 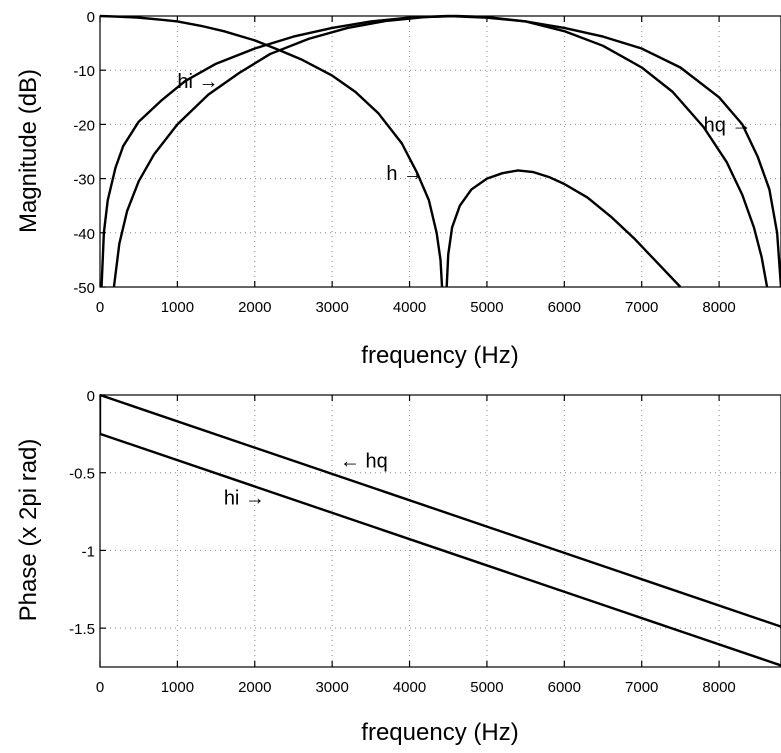 What do you see at coordinates (331, 307) in the screenshot?
I see `magnitude-x-tick-label: 3000` at bounding box center [331, 307].